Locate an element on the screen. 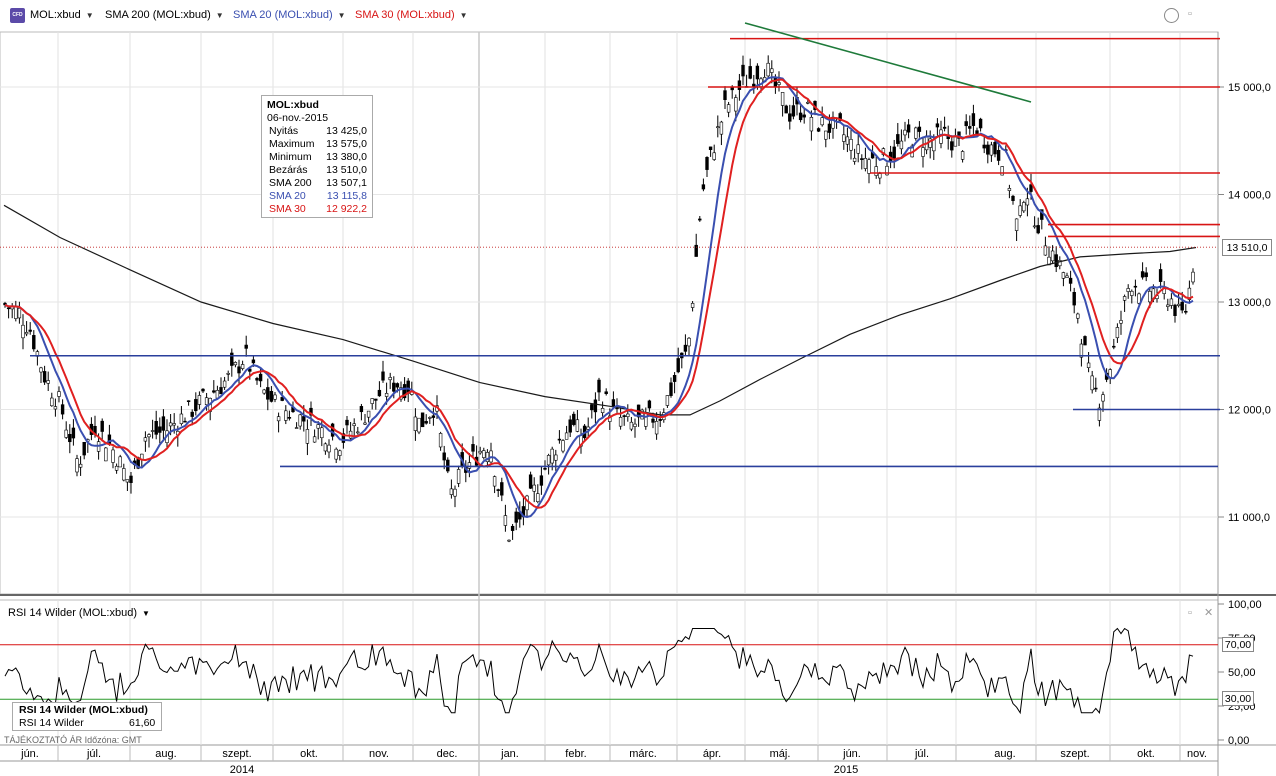  symbol-dropdown: MOL:xbud ▼ is located at coordinates (62, 15).